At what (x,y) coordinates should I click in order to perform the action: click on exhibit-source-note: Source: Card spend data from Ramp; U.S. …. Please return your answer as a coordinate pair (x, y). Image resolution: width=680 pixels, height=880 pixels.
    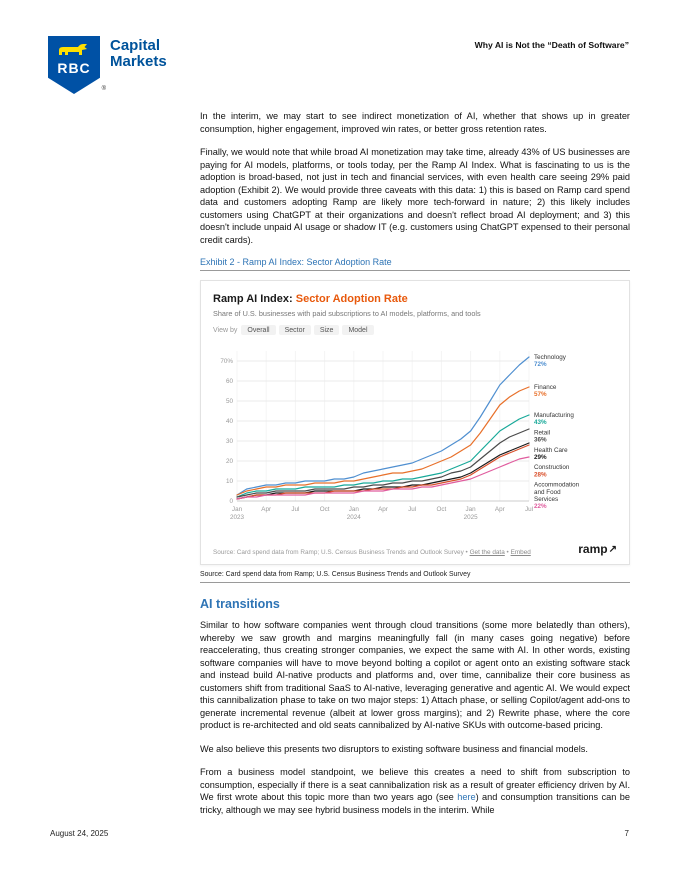
    Looking at the image, I should click on (335, 575).